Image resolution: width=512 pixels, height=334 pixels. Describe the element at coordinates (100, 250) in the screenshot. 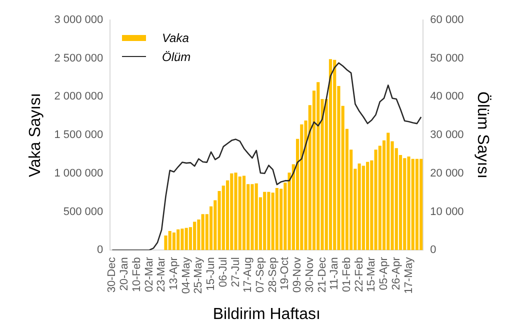

I see `y-tick-label: 0` at that location.